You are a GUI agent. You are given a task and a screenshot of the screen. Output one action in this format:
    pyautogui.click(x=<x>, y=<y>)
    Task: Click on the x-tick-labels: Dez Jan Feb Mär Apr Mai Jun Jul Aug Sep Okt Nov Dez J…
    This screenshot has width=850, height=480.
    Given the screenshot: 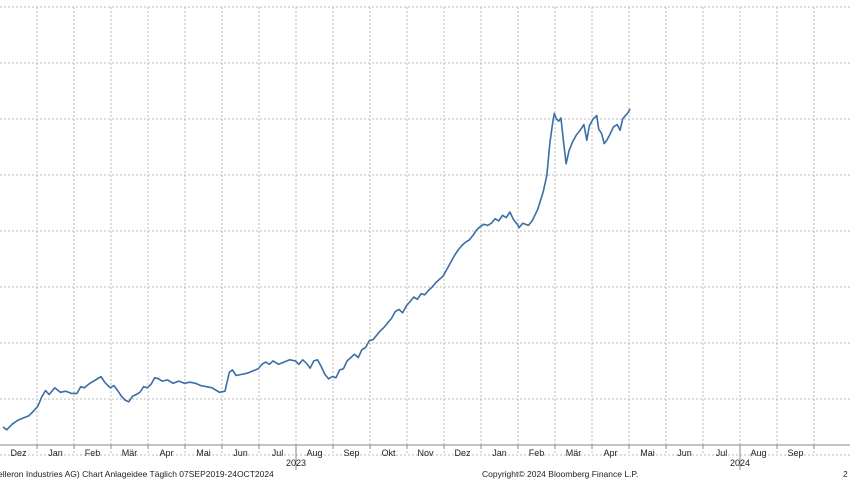 What is the action you would take?
    pyautogui.click(x=406, y=458)
    